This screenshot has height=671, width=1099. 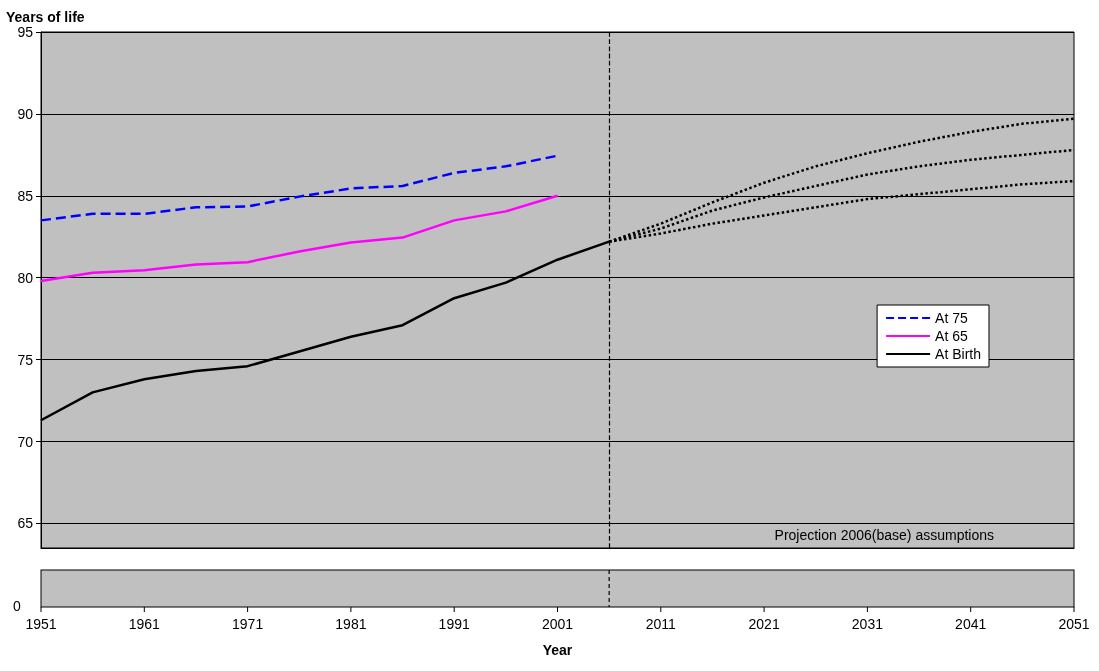 I want to click on x-tick-label: 2011, so click(x=661, y=624).